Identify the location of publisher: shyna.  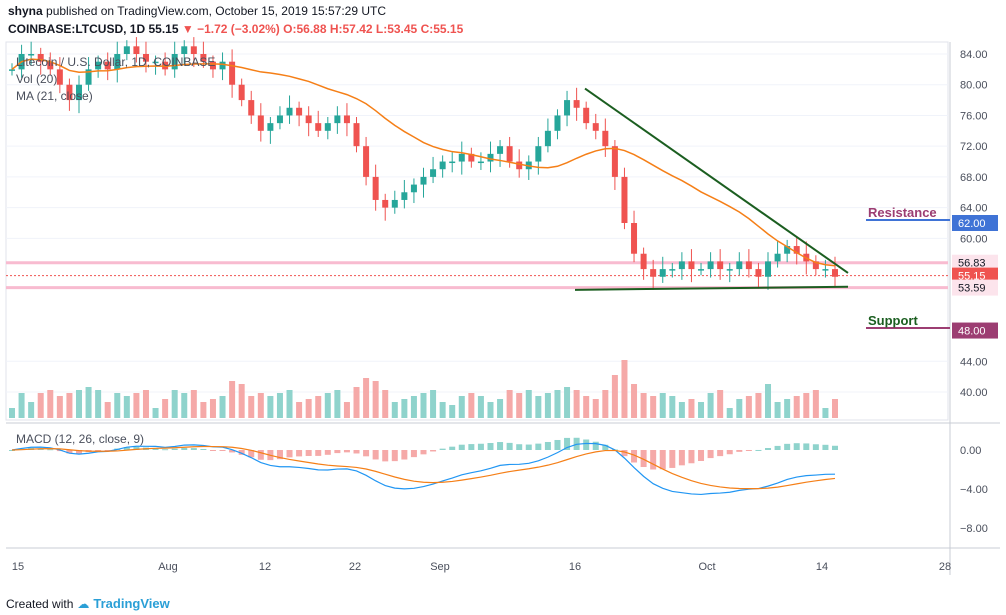
(25, 11).